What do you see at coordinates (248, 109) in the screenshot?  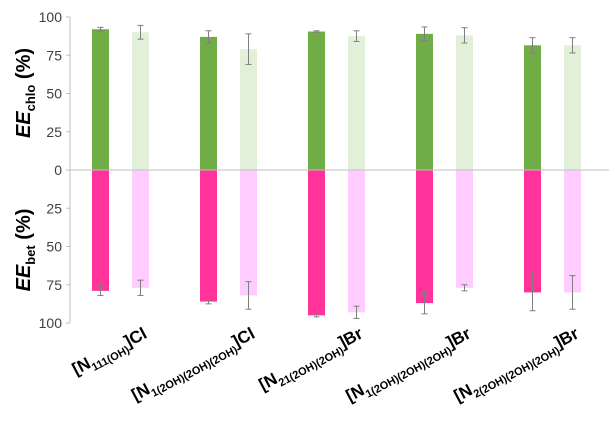 I see `chlo-bar-s2-c2` at bounding box center [248, 109].